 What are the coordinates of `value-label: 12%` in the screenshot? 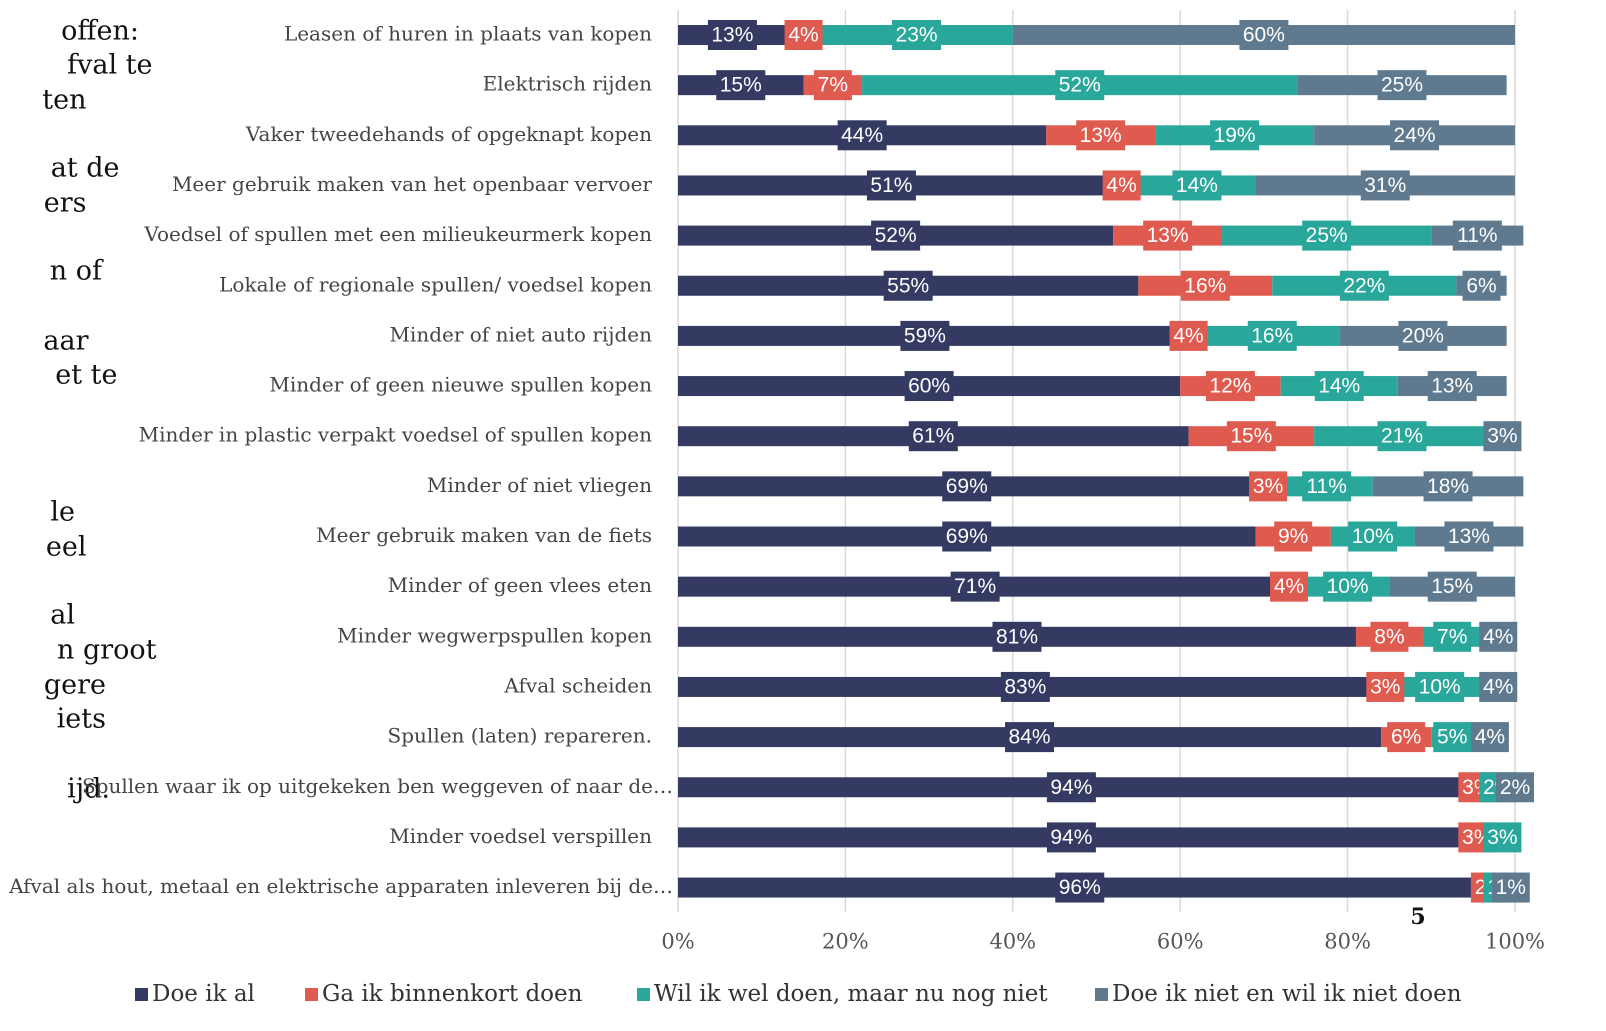 It's located at (1230, 386).